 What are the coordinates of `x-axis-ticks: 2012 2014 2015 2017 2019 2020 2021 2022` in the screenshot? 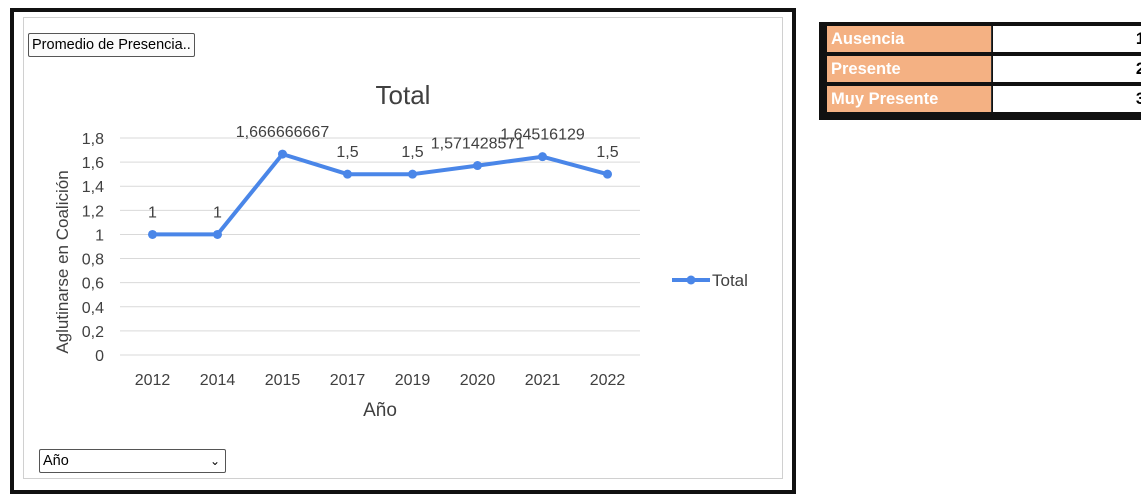 It's located at (380, 380).